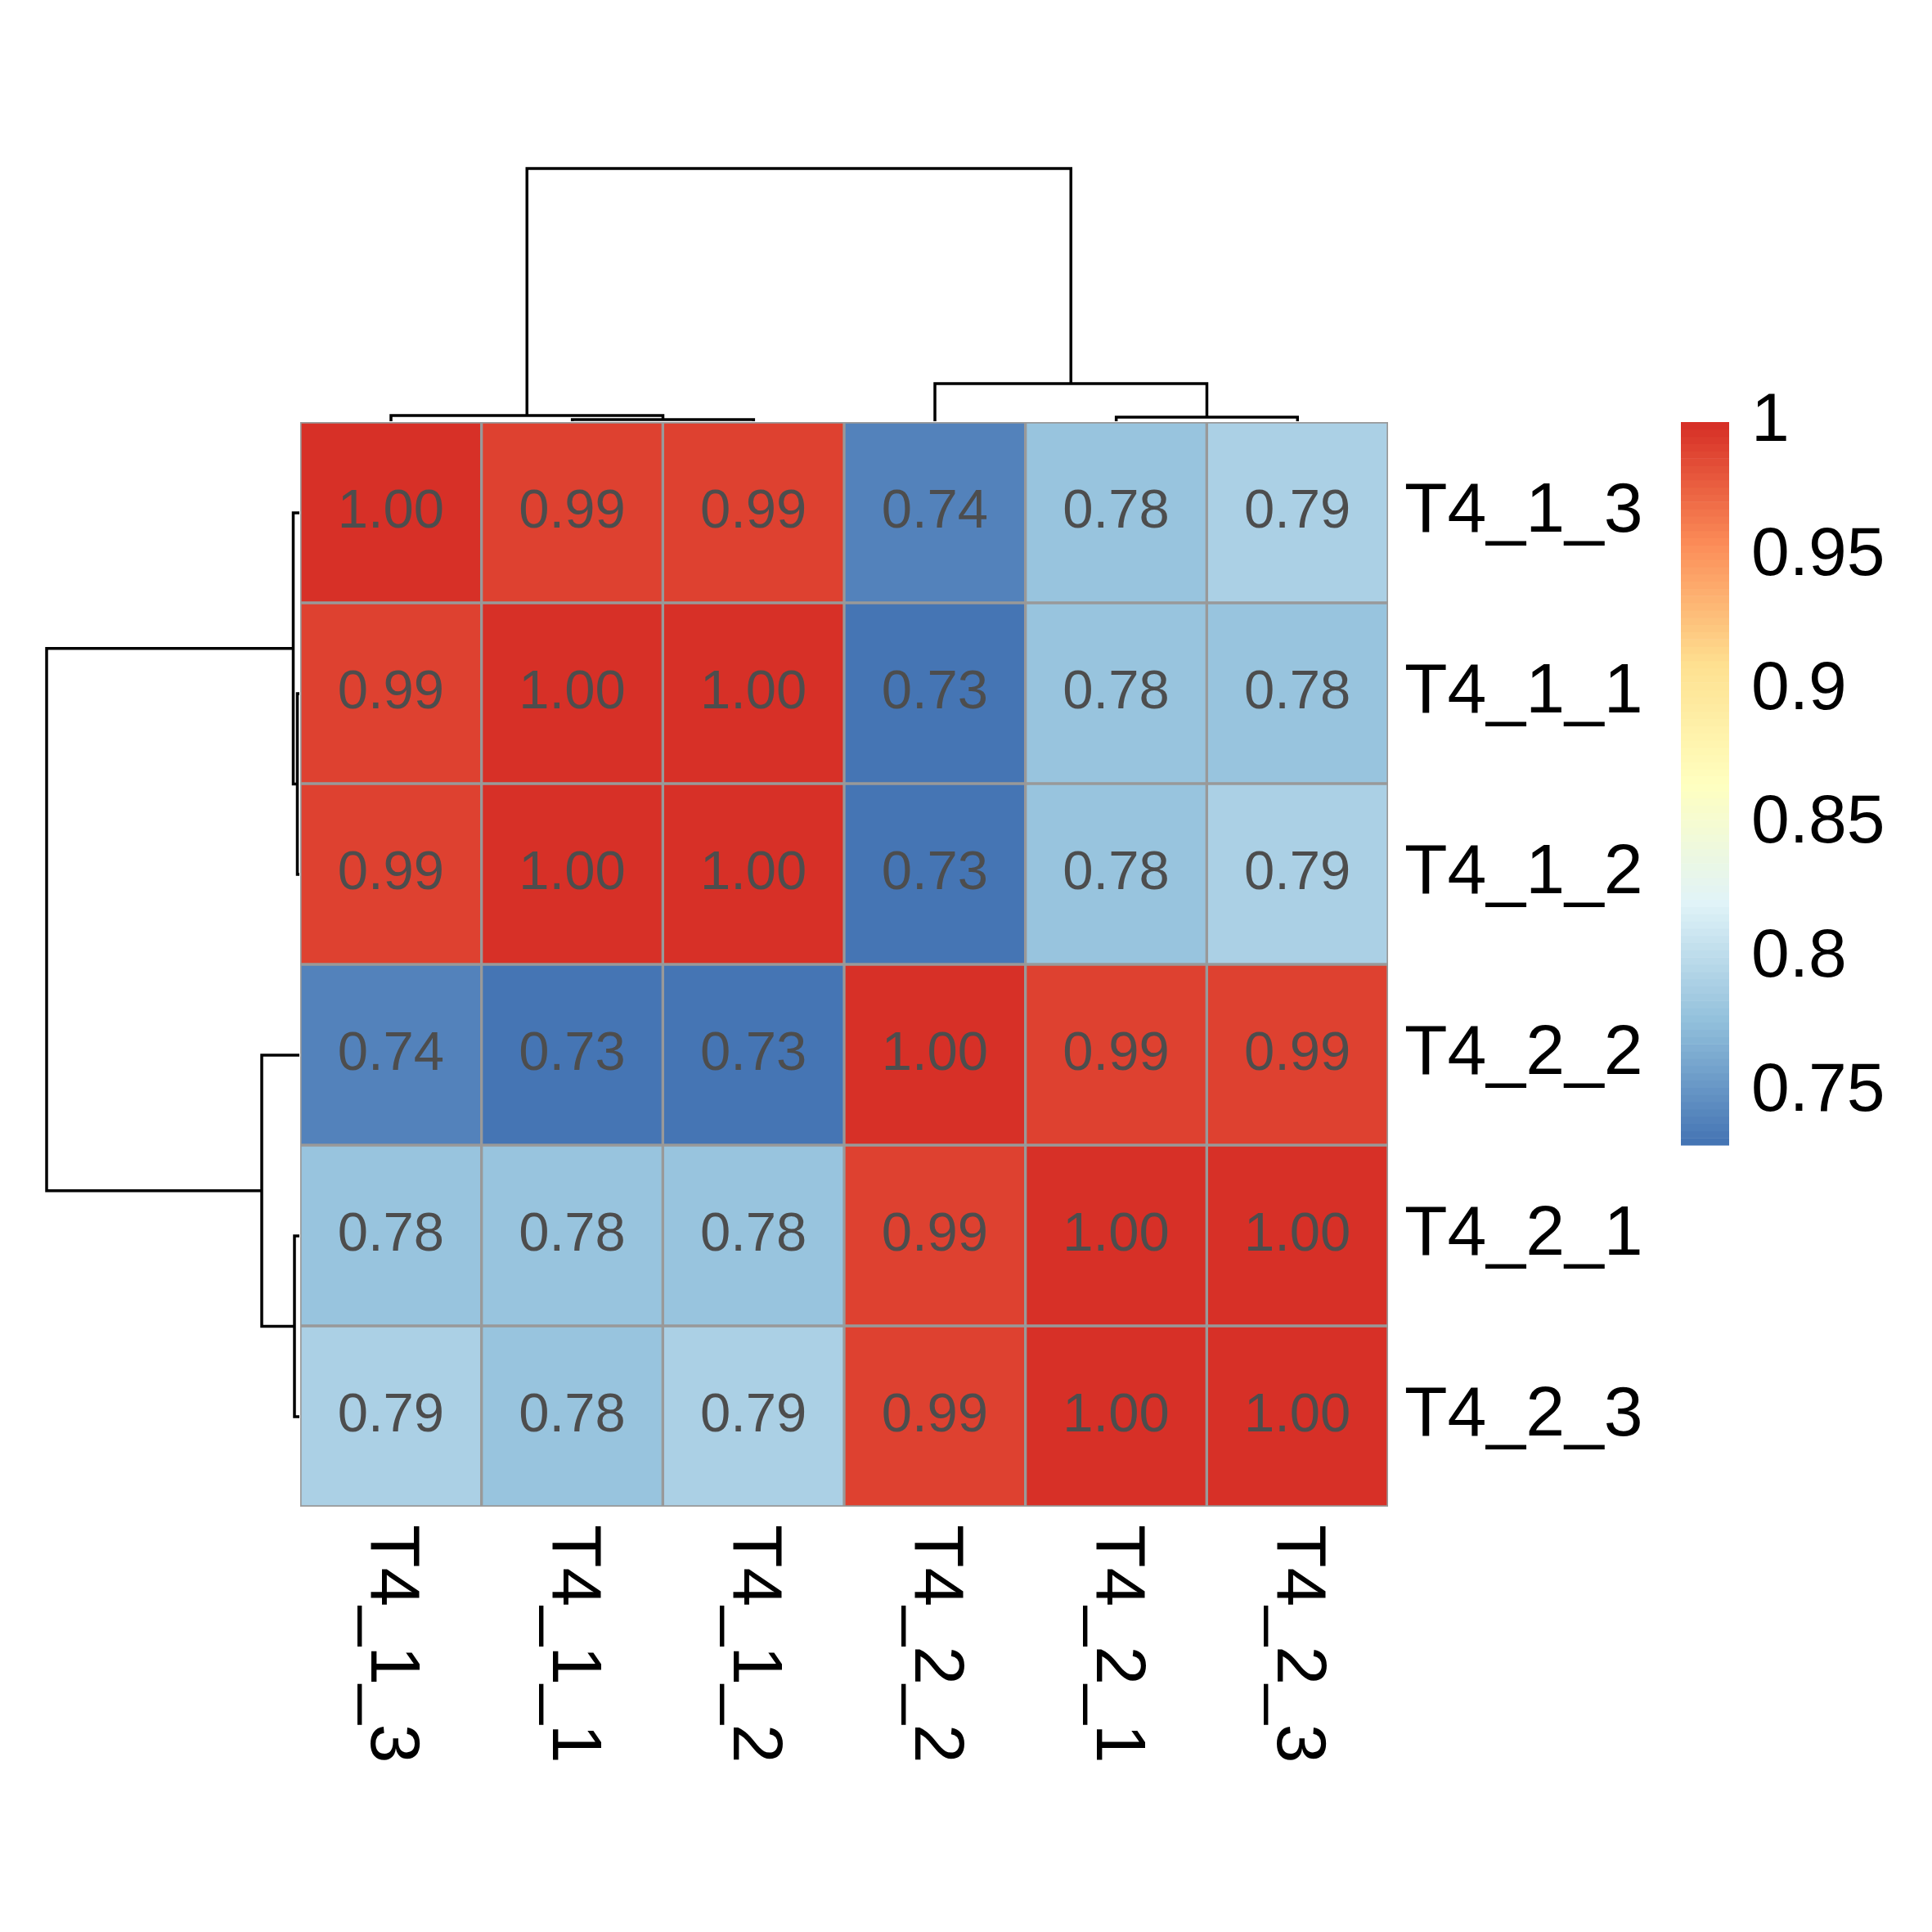 The width and height of the screenshot is (1932, 1932). What do you see at coordinates (1818, 1087) in the screenshot?
I see `color-bar-label: 0.75` at bounding box center [1818, 1087].